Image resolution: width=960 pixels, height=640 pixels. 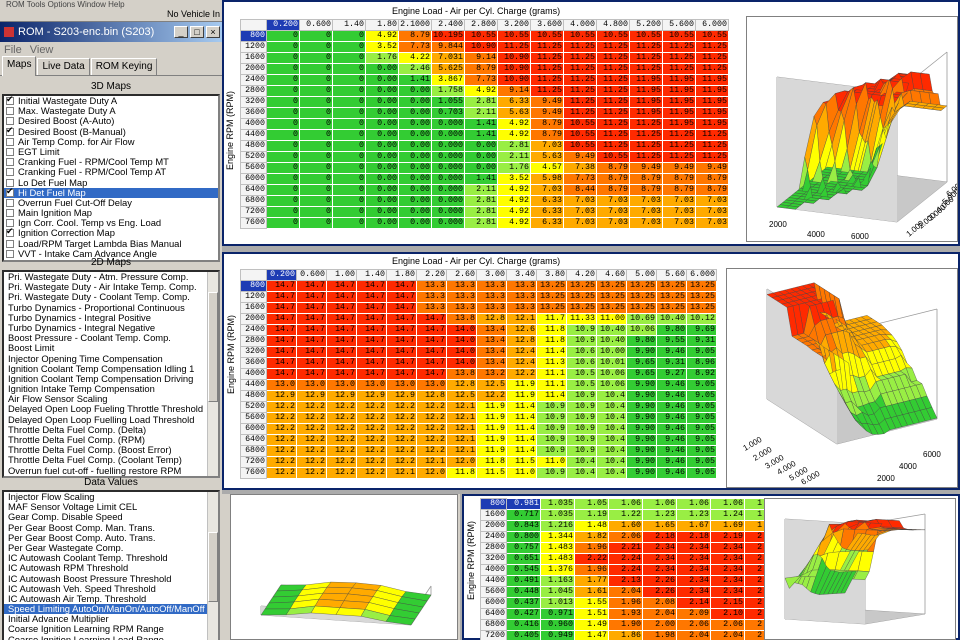 I want to click on map-cell: 13.8, so click(x=461, y=374).